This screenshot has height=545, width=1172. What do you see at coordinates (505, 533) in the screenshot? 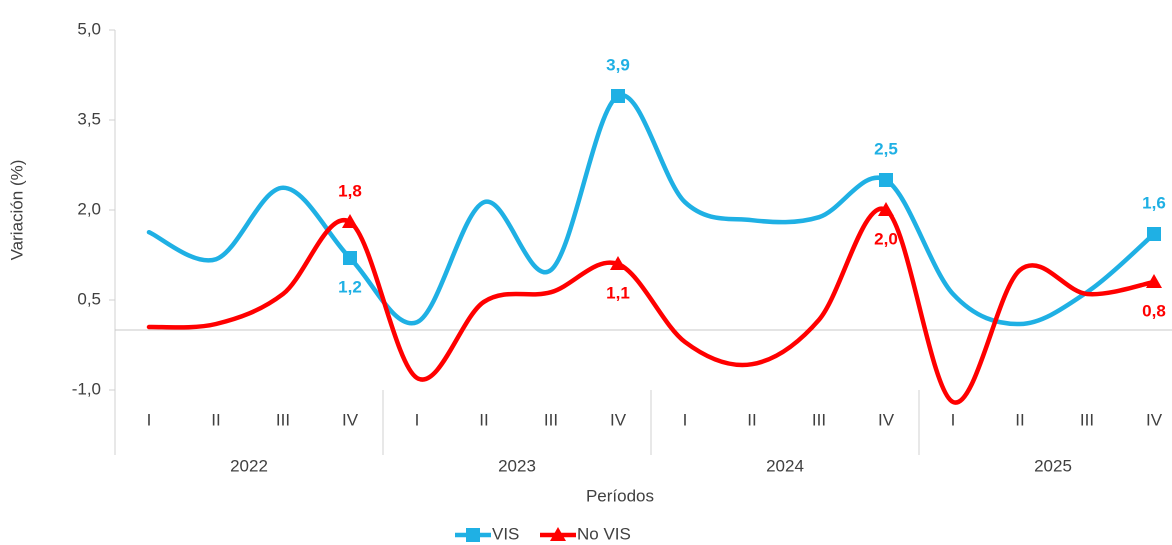
I see `legend-label: VIS` at bounding box center [505, 533].